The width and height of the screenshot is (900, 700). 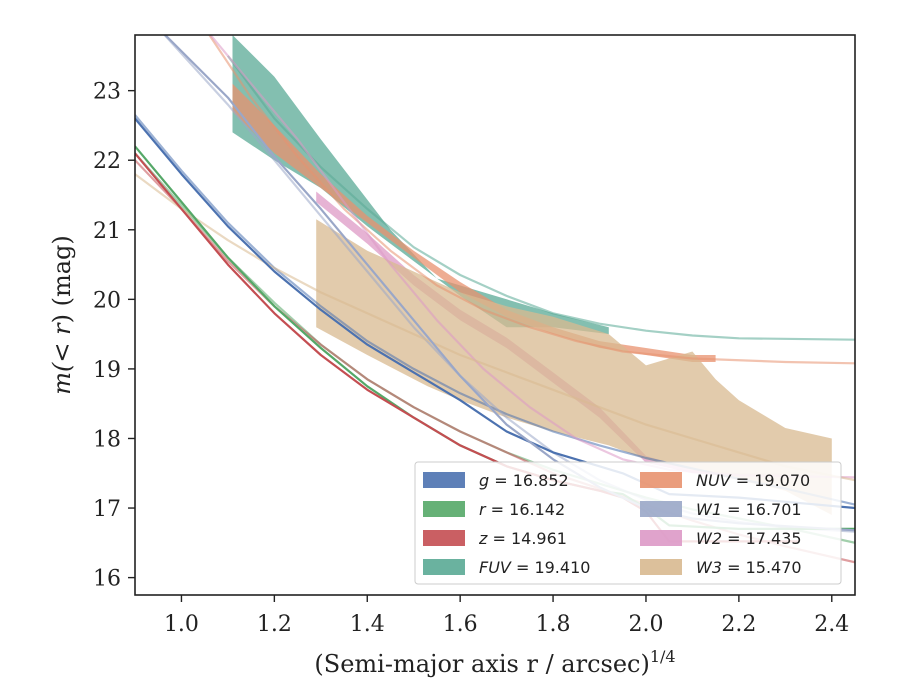 I want to click on legend-label-value: = 14.961, so click(x=527, y=538).